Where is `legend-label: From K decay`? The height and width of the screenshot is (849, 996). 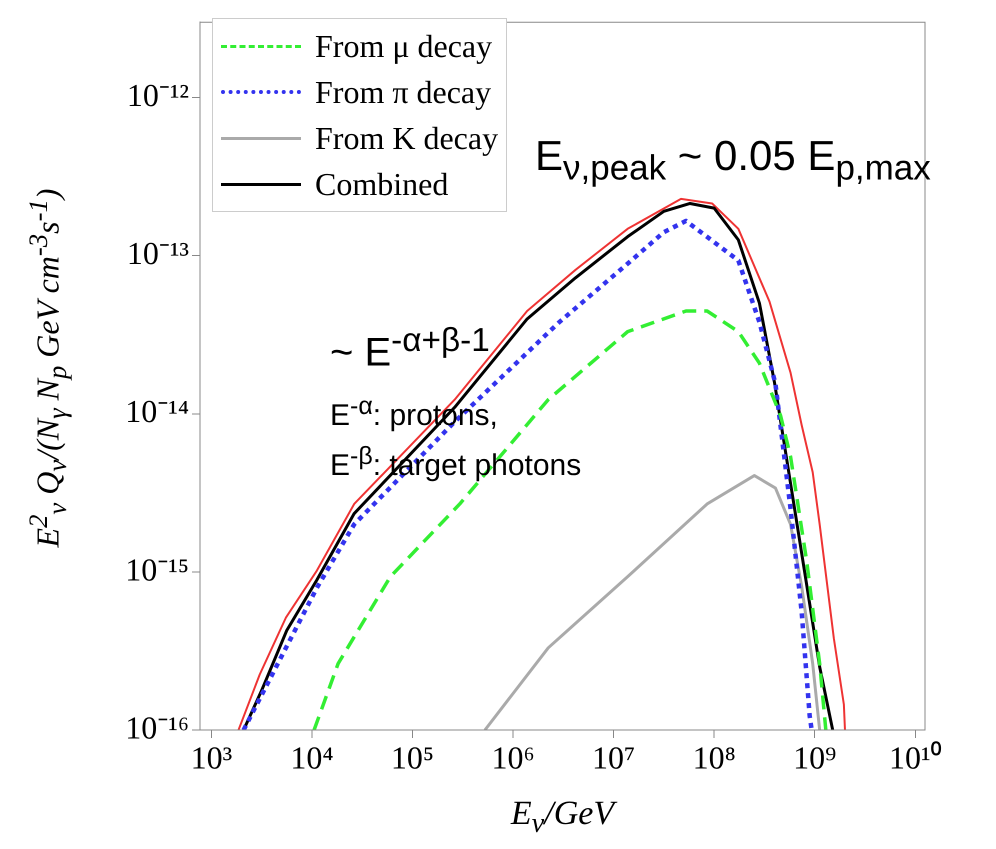 legend-label: From K decay is located at coordinates (406, 138).